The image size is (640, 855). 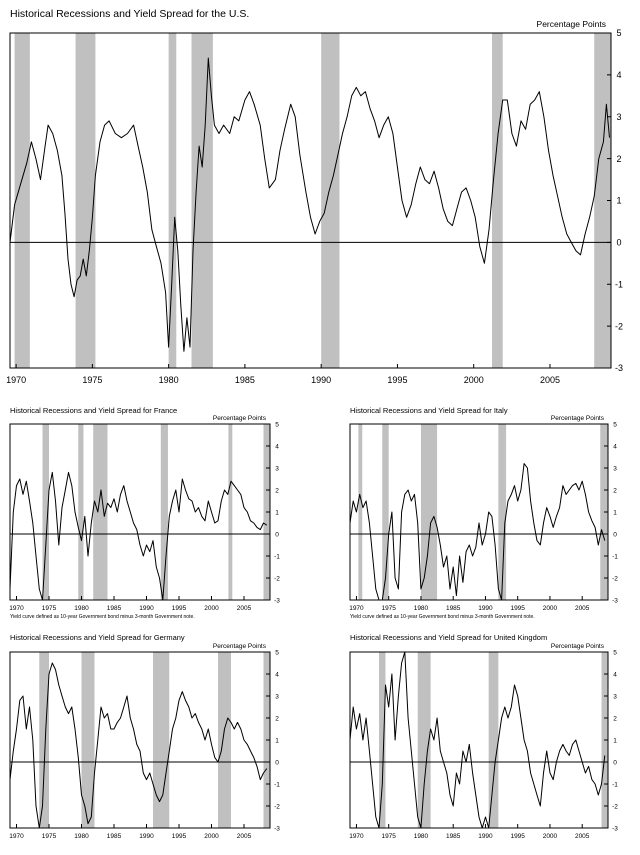 I want to click on plot-frame, so click(x=479, y=740).